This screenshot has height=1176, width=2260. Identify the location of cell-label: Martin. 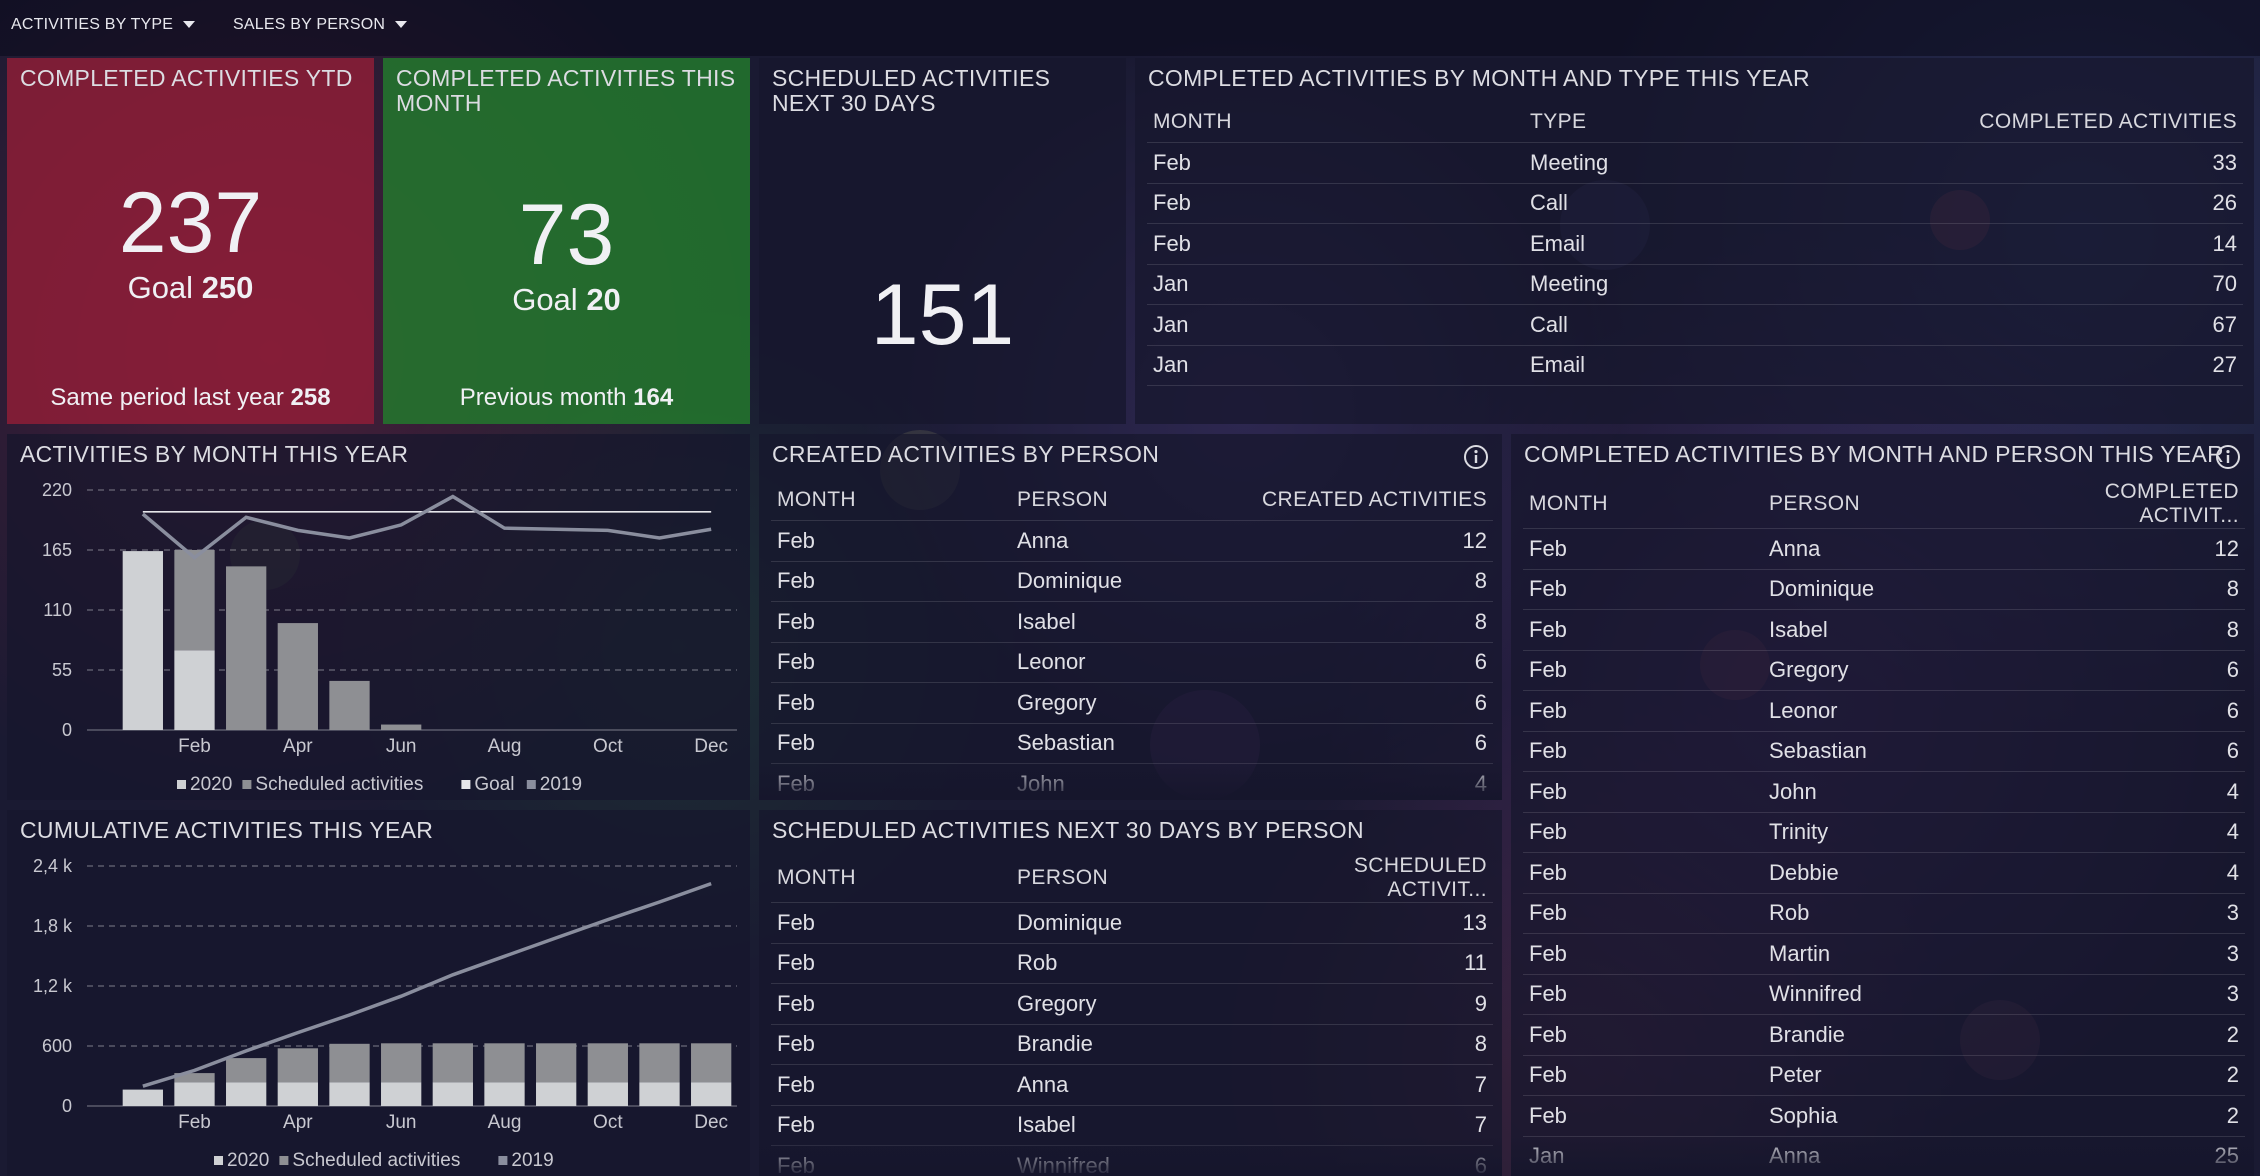
(1883, 954).